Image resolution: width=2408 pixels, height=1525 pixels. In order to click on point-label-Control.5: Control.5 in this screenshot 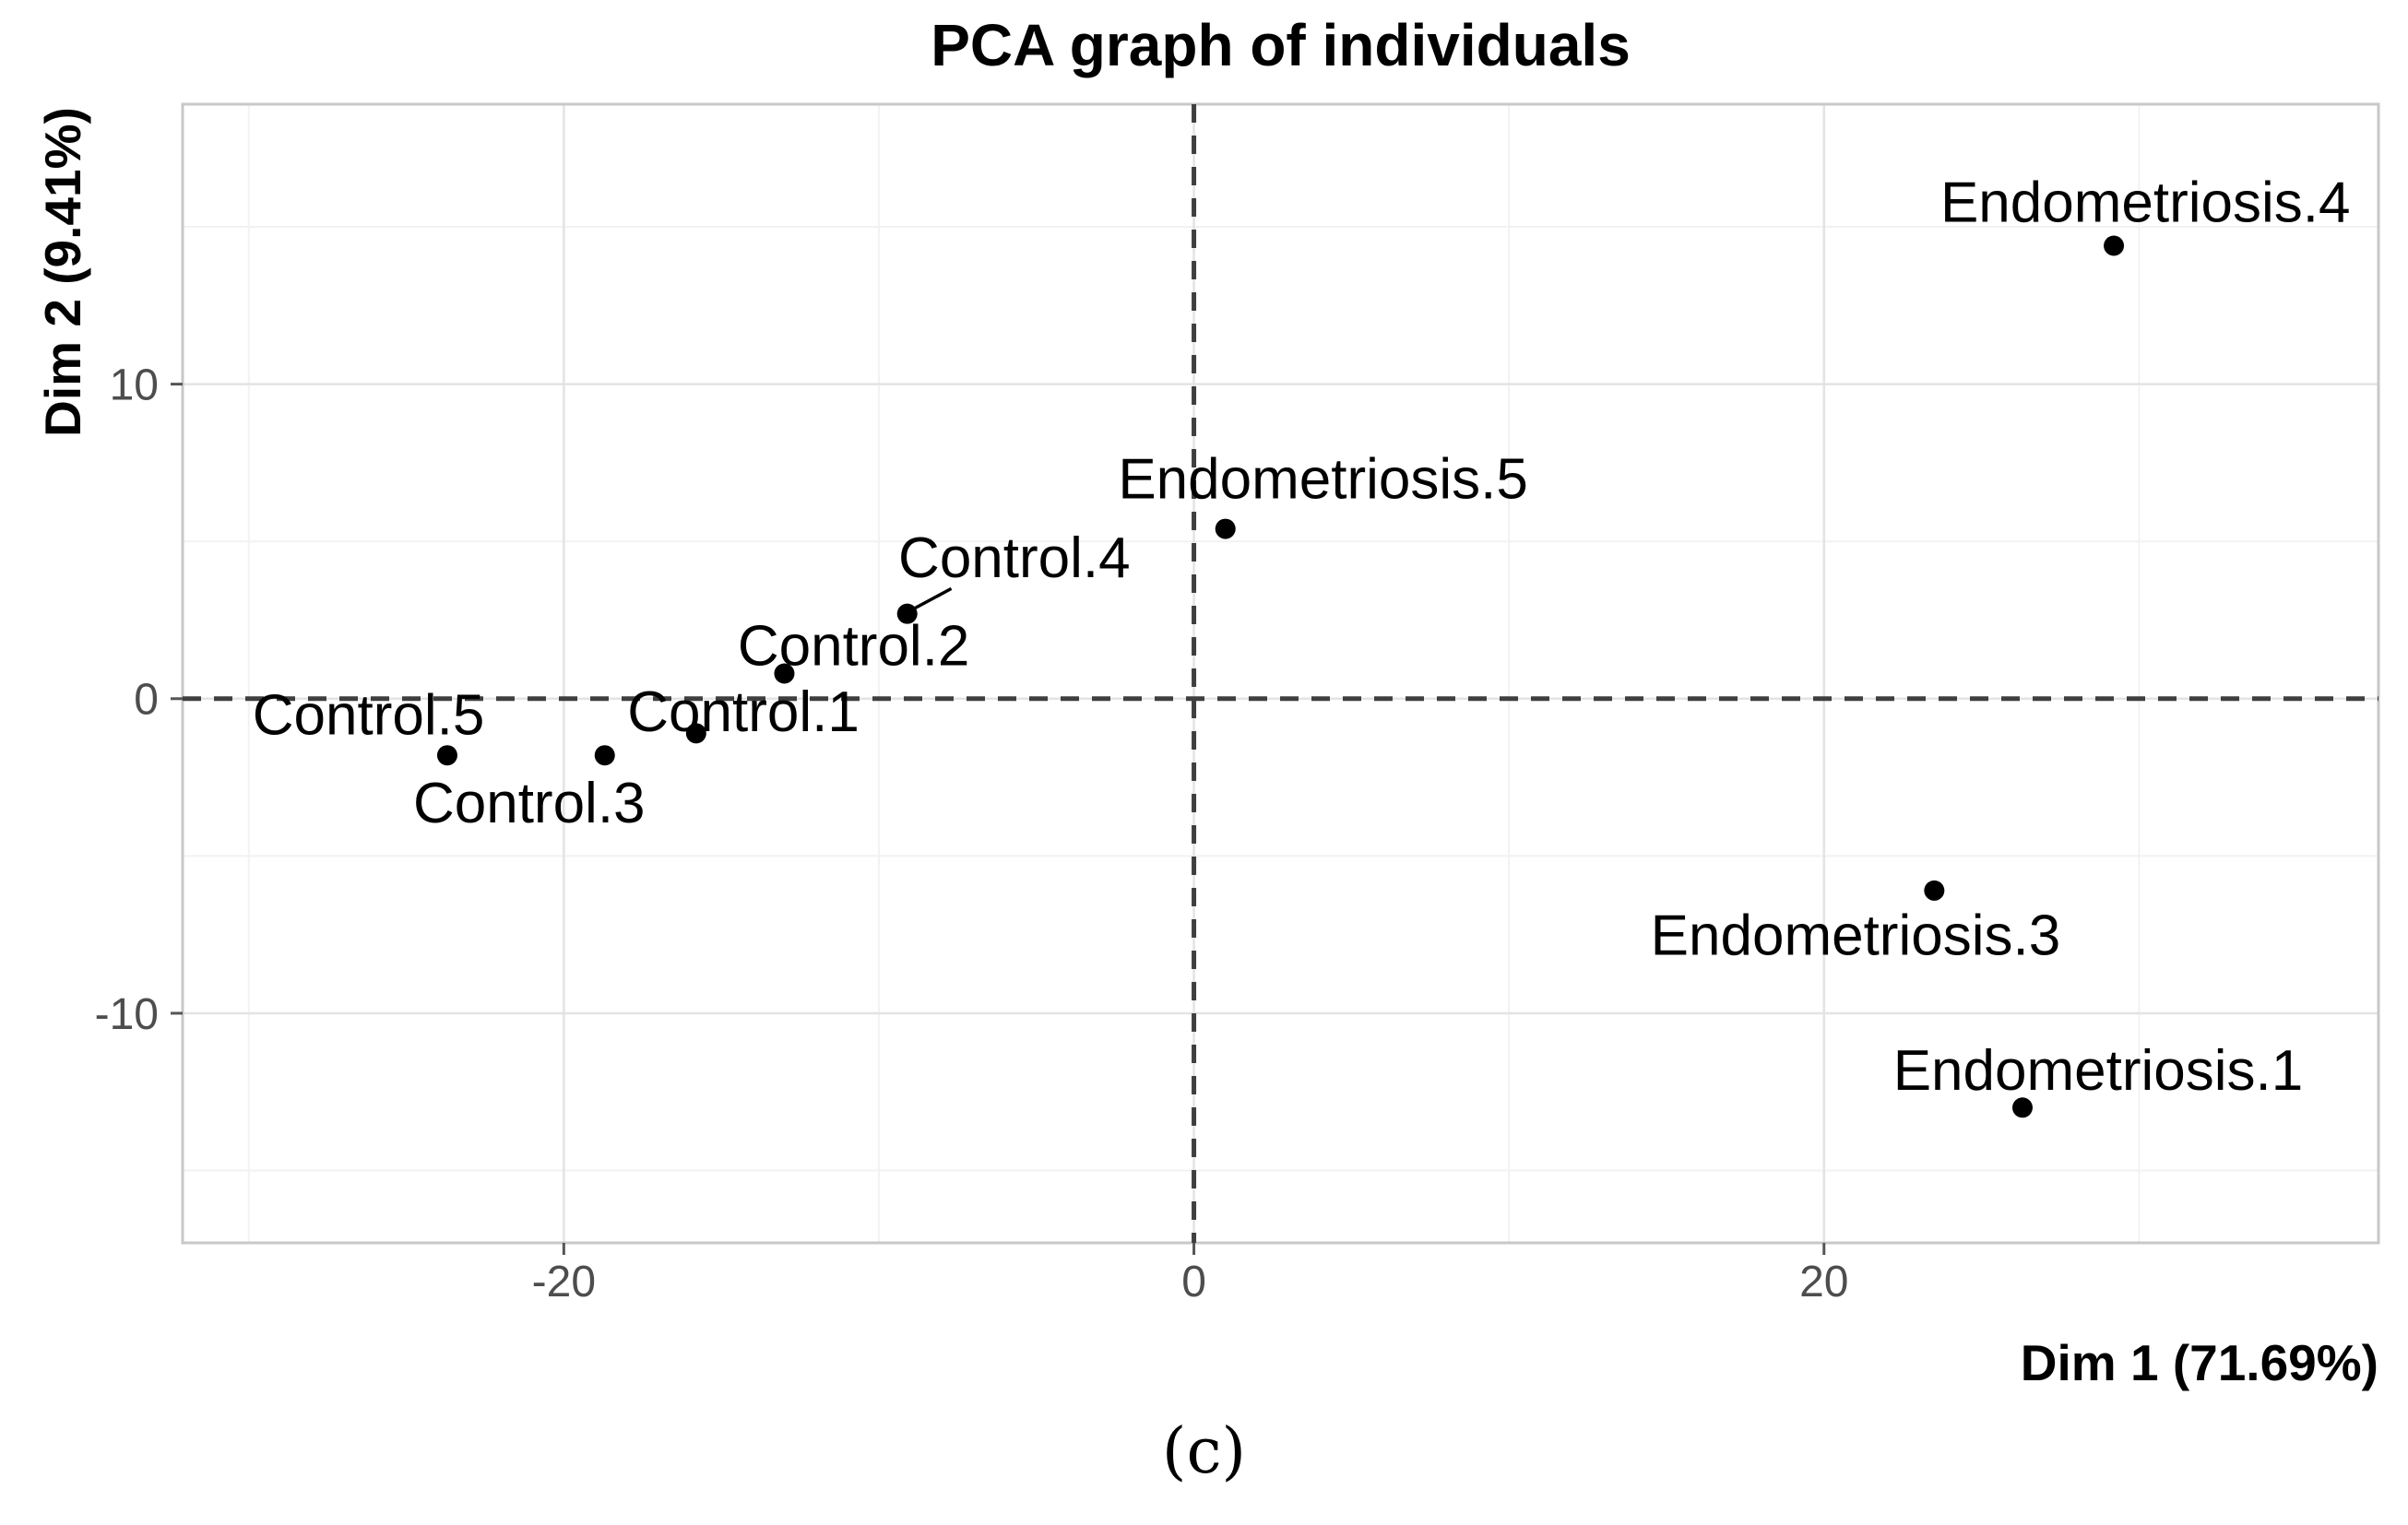, I will do `click(369, 716)`.